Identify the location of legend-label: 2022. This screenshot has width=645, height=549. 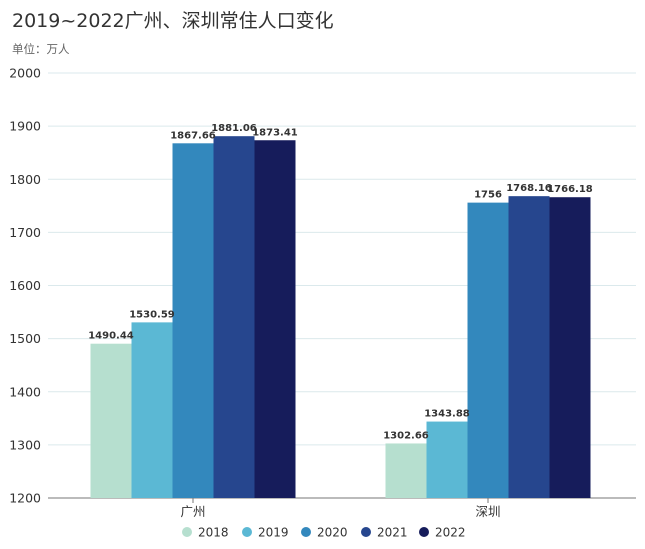
(450, 533).